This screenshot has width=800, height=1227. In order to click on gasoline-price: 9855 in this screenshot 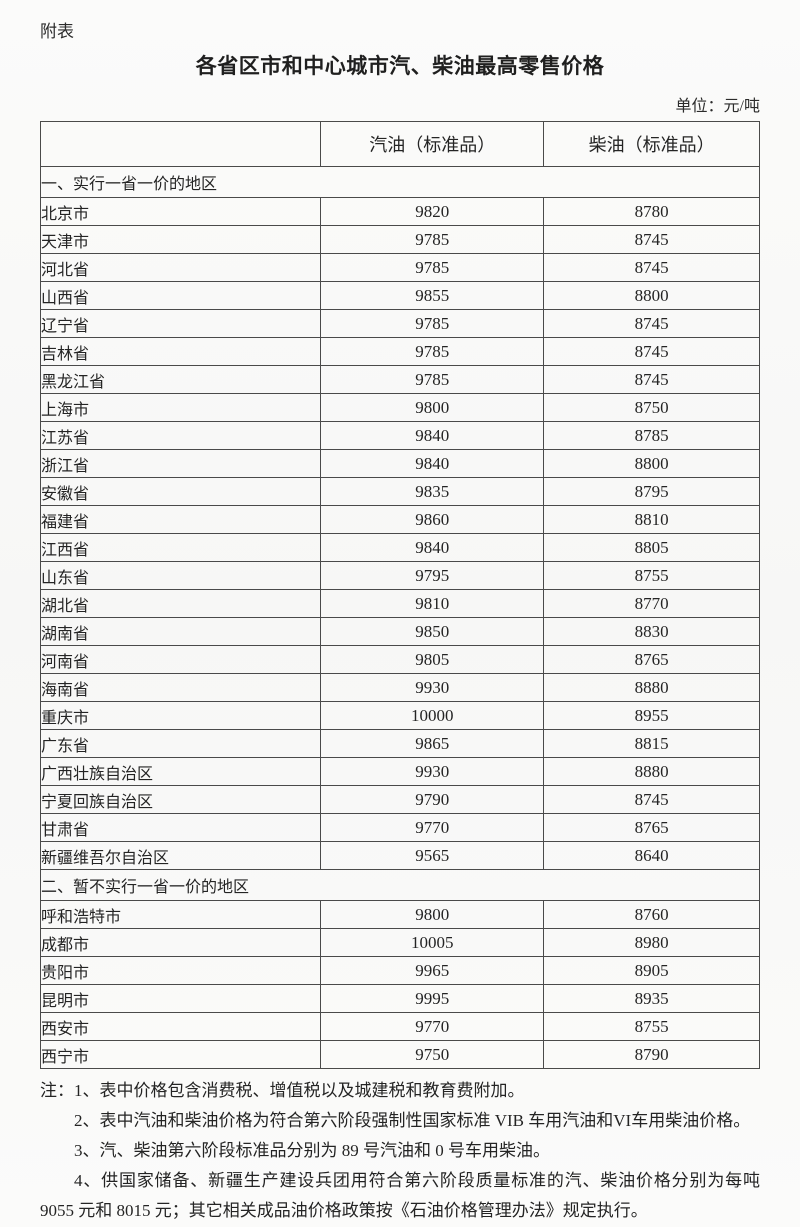, I will do `click(432, 295)`.